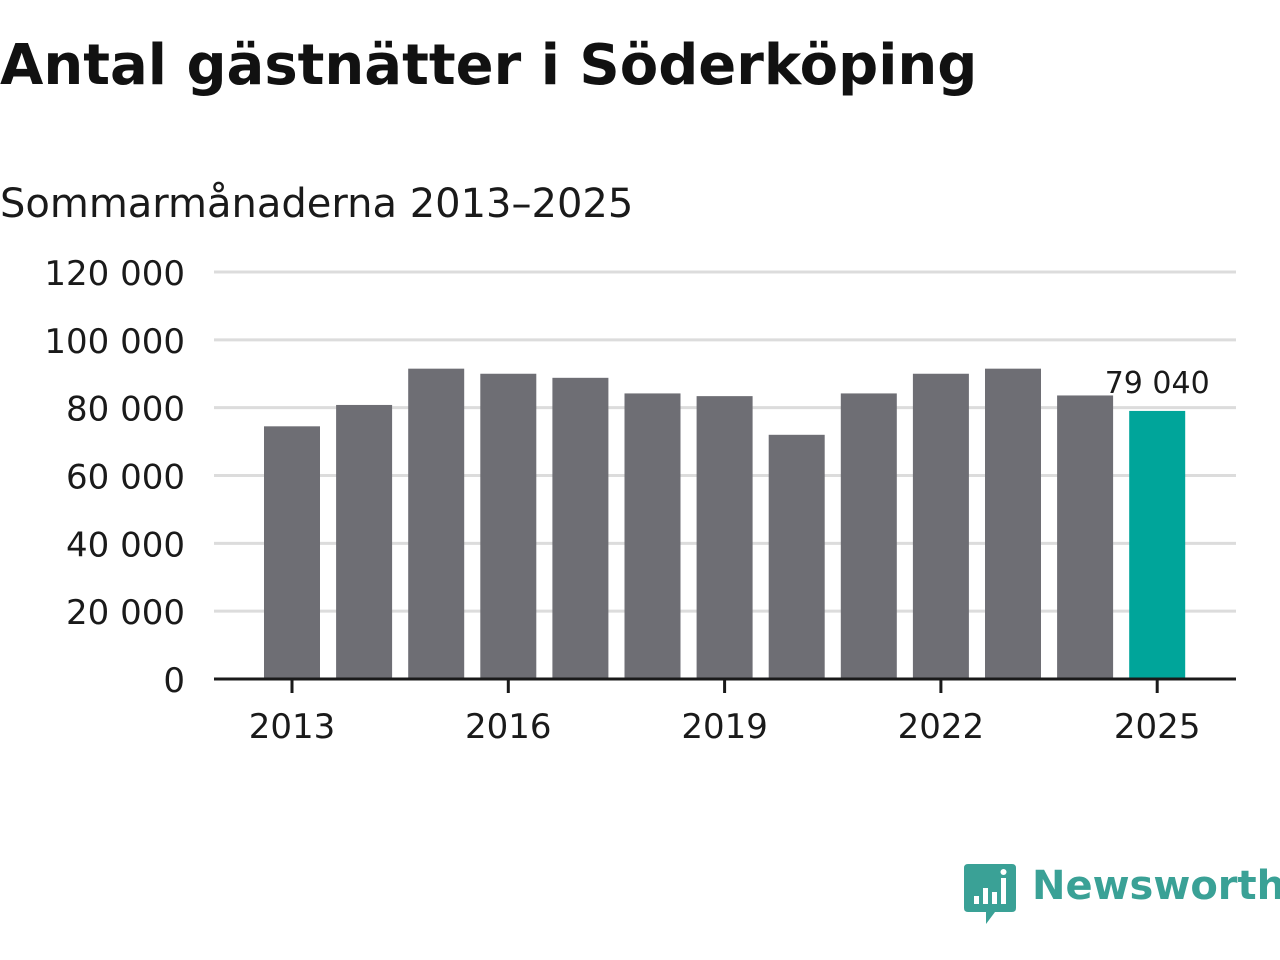 The height and width of the screenshot is (960, 1280). I want to click on x-tick-label: 2025, so click(1157, 727).